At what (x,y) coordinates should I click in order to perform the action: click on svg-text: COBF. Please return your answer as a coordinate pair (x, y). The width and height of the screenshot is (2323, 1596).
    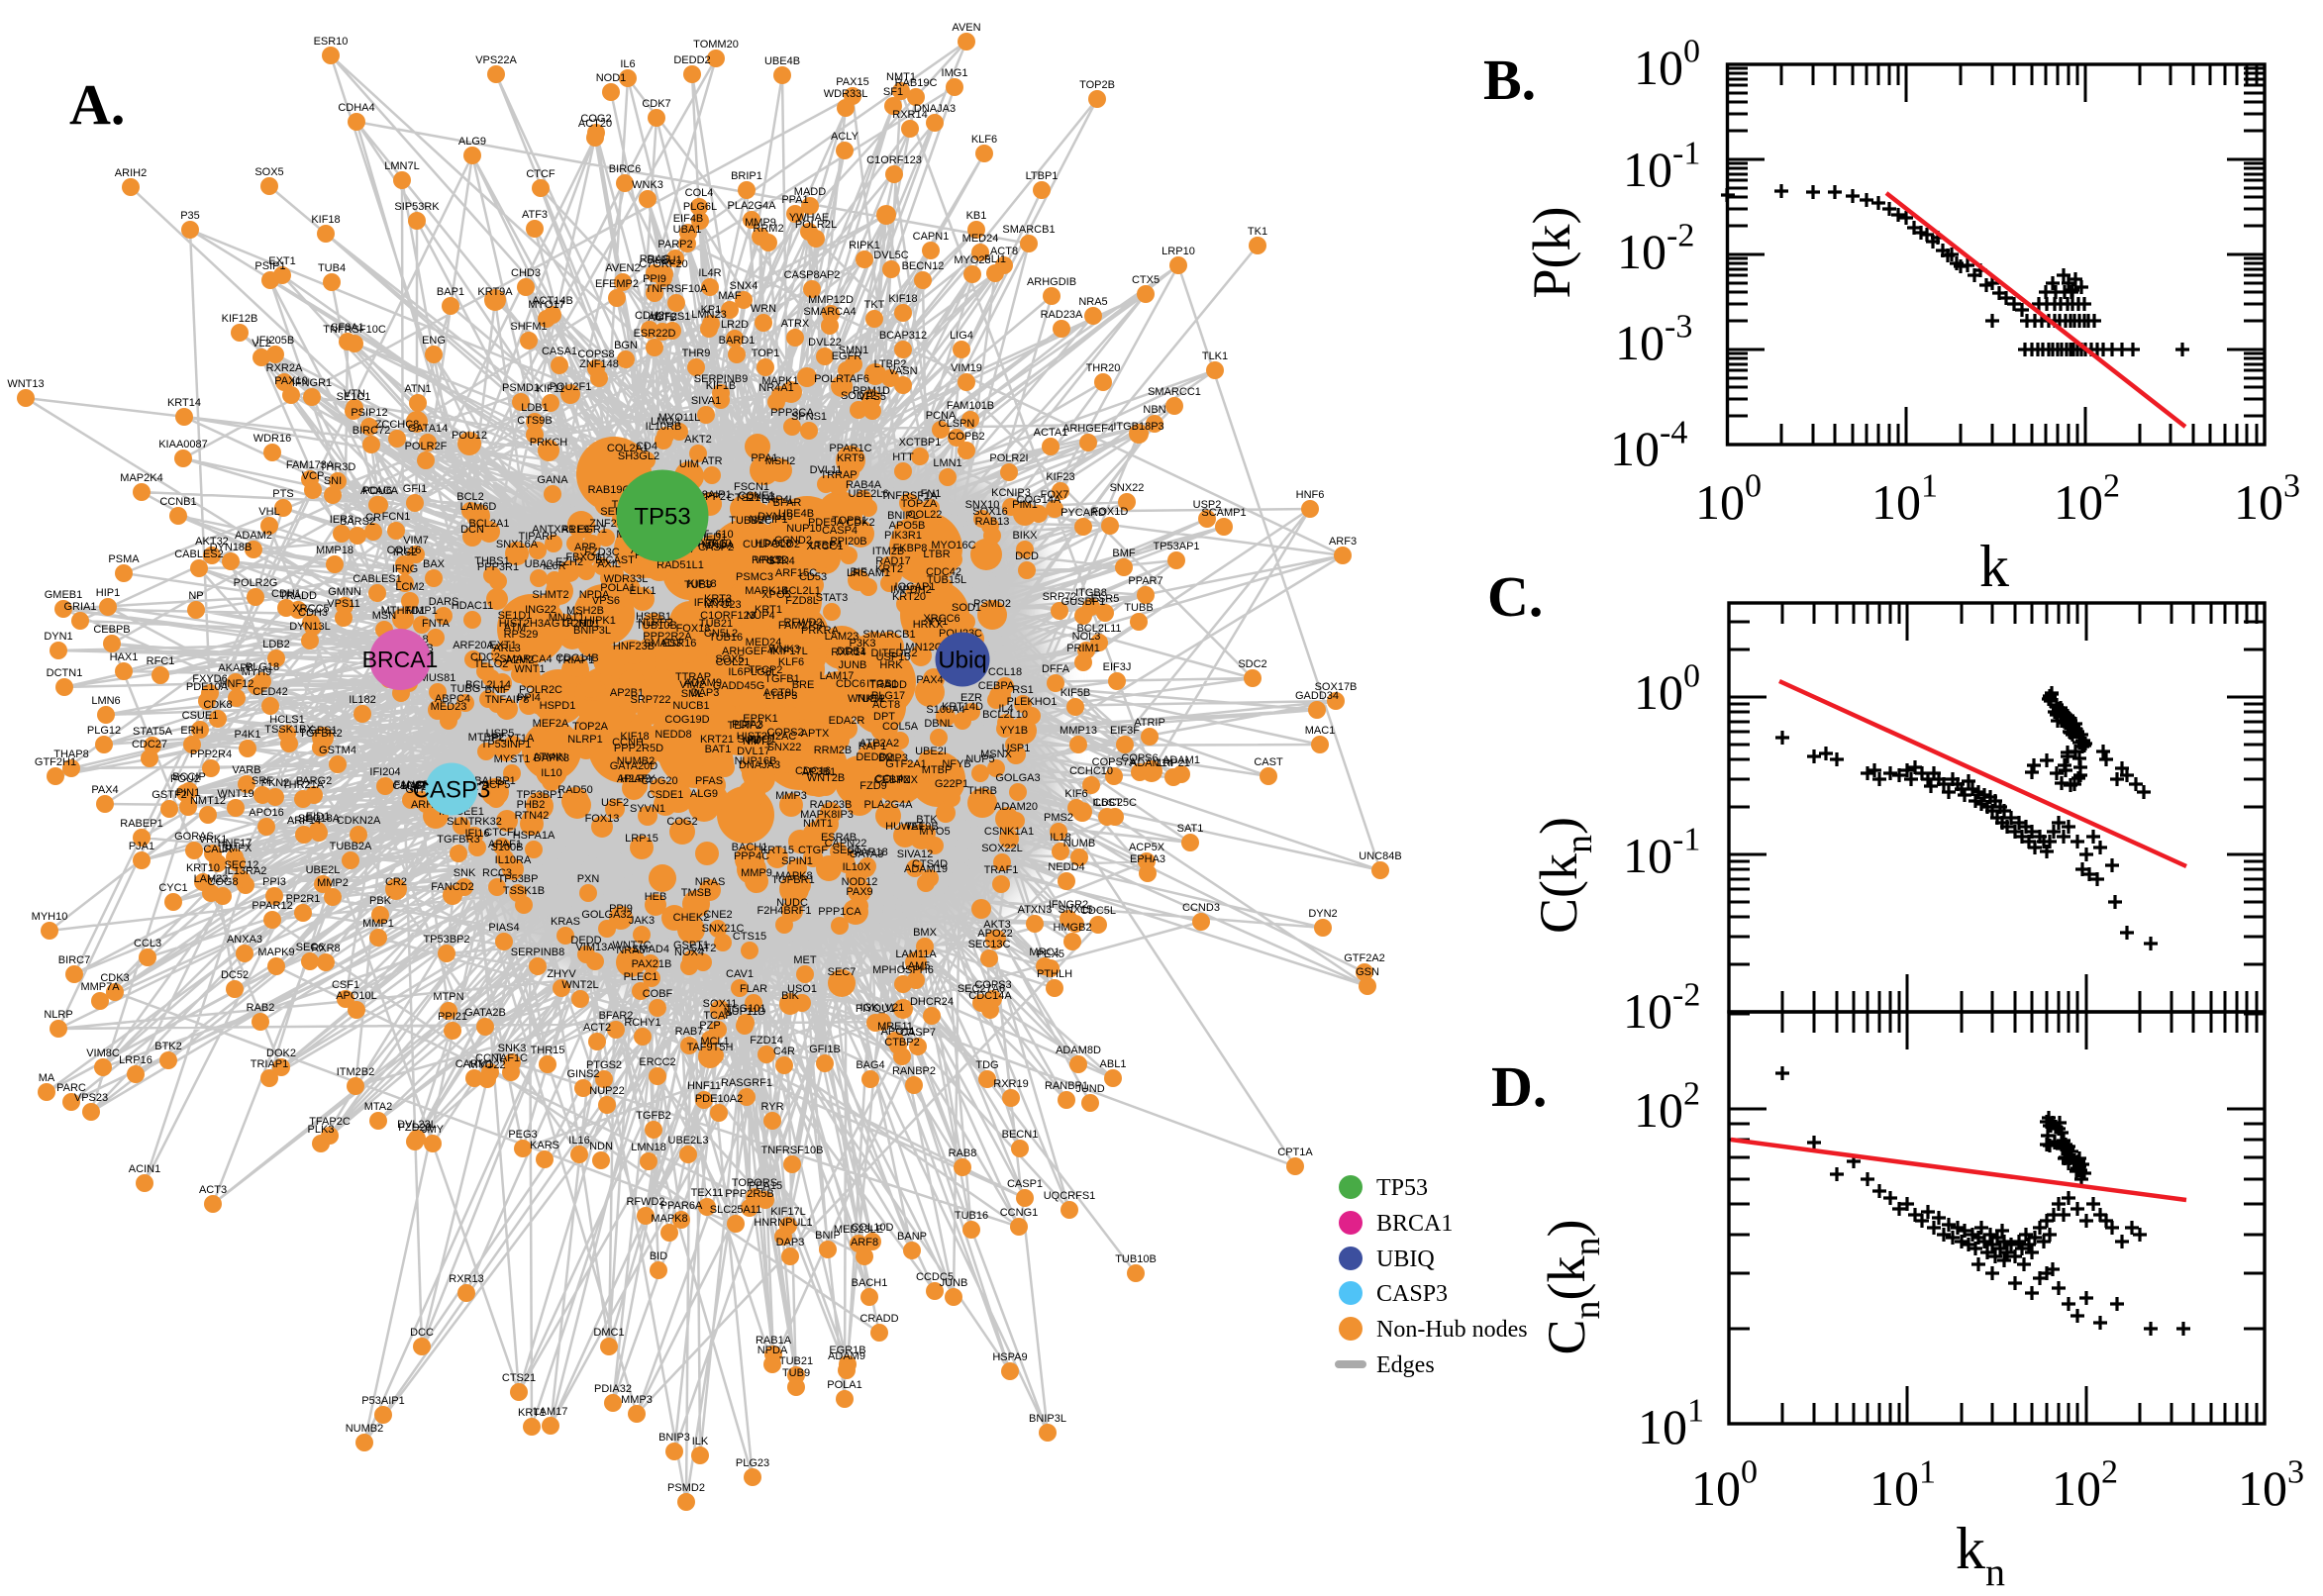
    Looking at the image, I should click on (658, 994).